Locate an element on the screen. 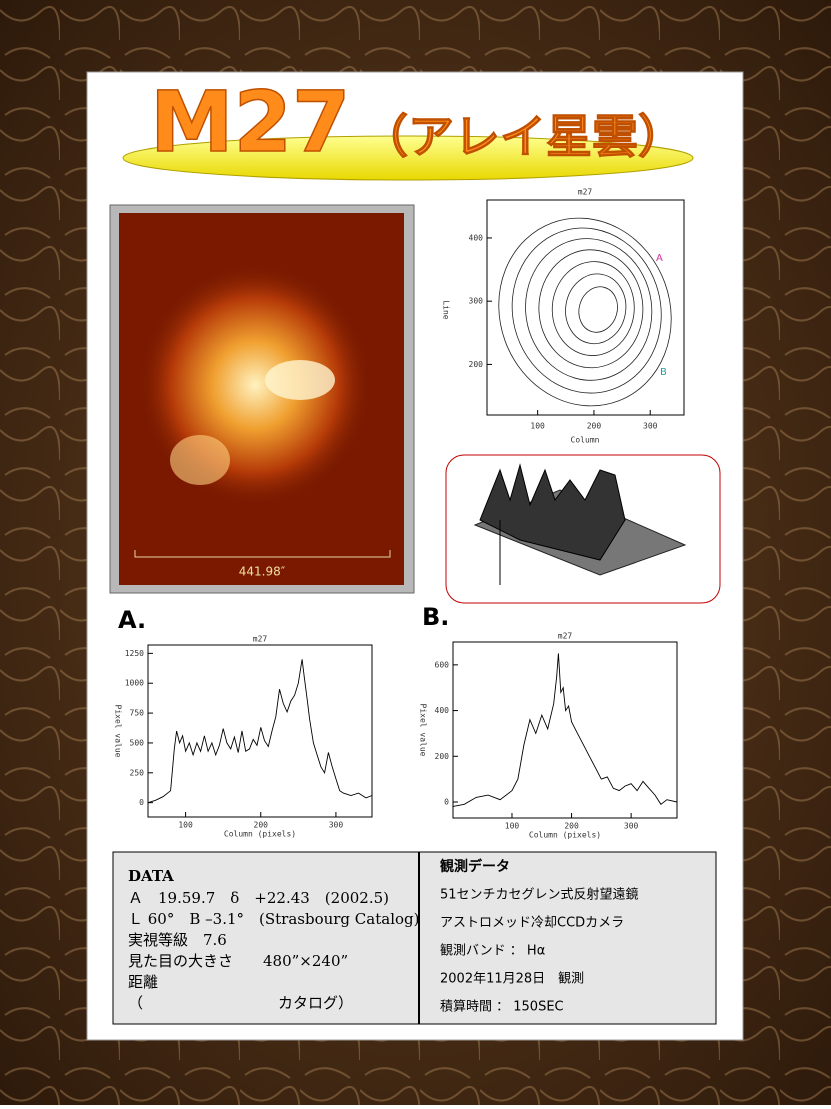  data-line: Ｌ 60° B –3.1° (Strasbourg Catalog) is located at coordinates (273, 919).